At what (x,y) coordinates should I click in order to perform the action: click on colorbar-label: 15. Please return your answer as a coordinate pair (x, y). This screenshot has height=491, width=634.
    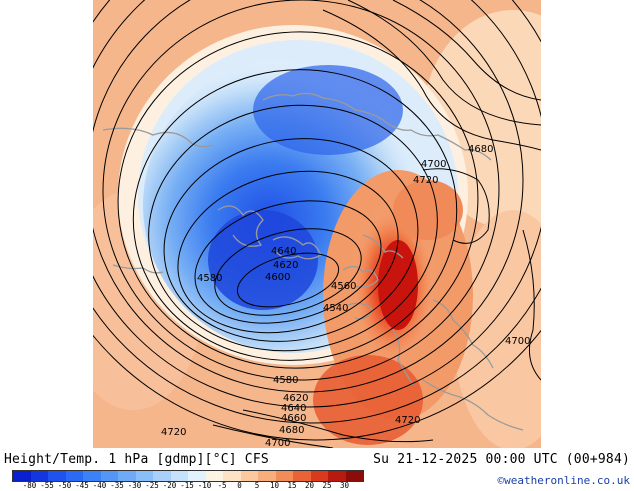
    Looking at the image, I should click on (292, 485).